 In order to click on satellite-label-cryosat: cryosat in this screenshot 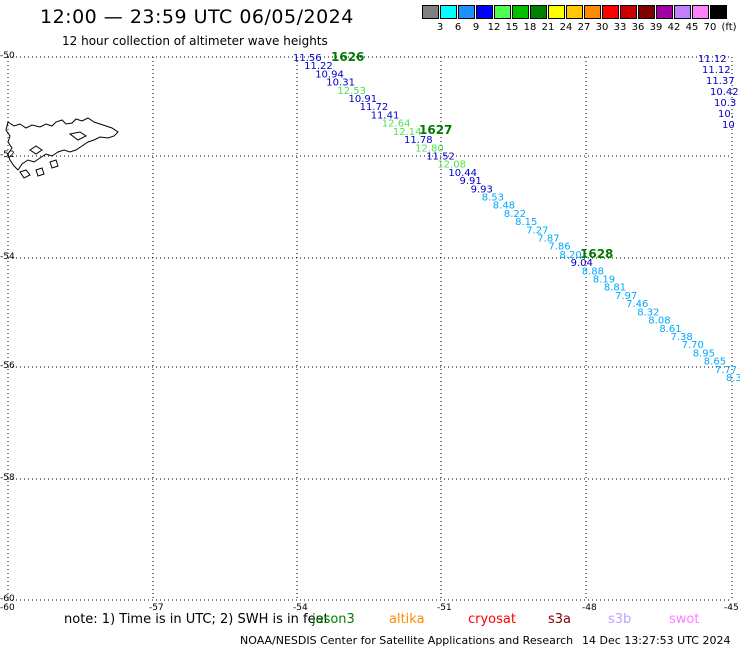, I will do `click(492, 619)`.